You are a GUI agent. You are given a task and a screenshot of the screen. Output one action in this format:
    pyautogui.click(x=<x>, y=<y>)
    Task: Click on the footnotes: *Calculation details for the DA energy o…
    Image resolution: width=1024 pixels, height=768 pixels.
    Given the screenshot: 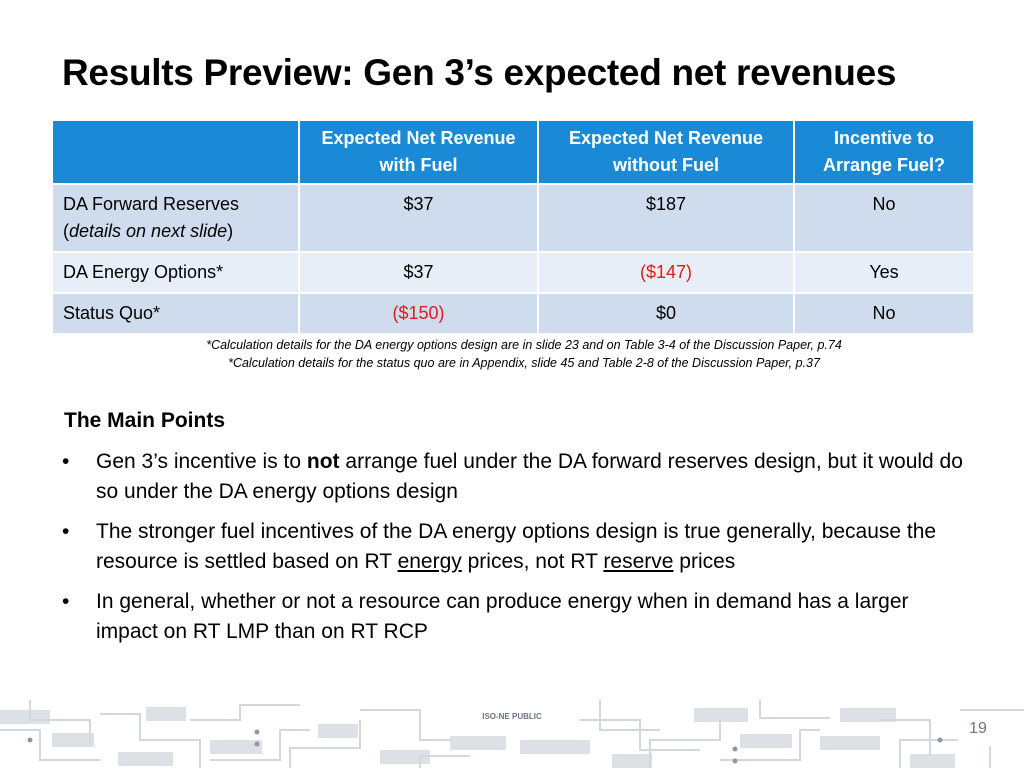 What is the action you would take?
    pyautogui.click(x=512, y=354)
    